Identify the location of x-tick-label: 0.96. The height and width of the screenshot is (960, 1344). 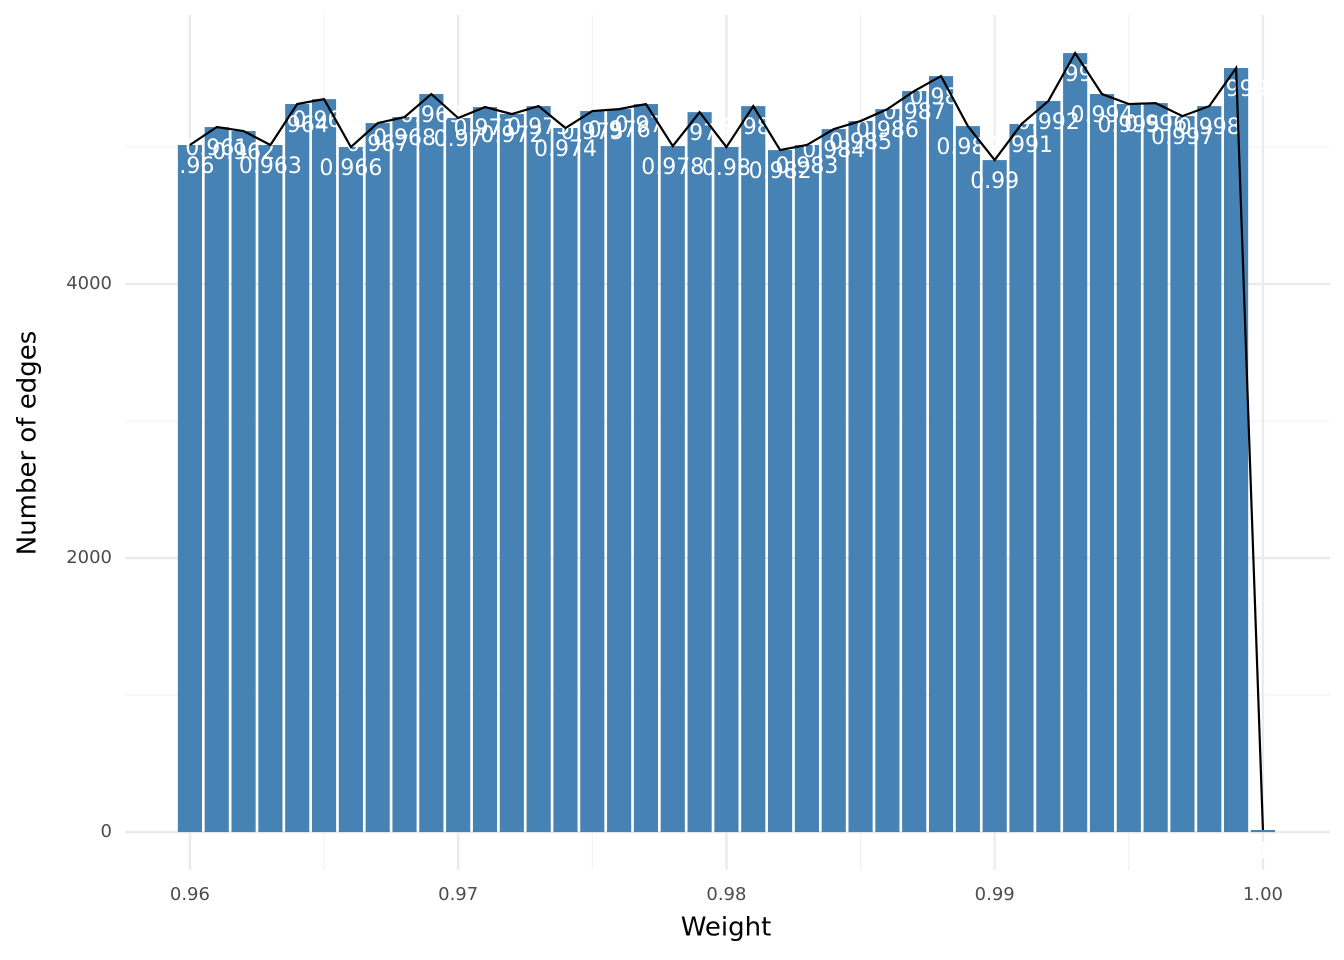
(190, 894).